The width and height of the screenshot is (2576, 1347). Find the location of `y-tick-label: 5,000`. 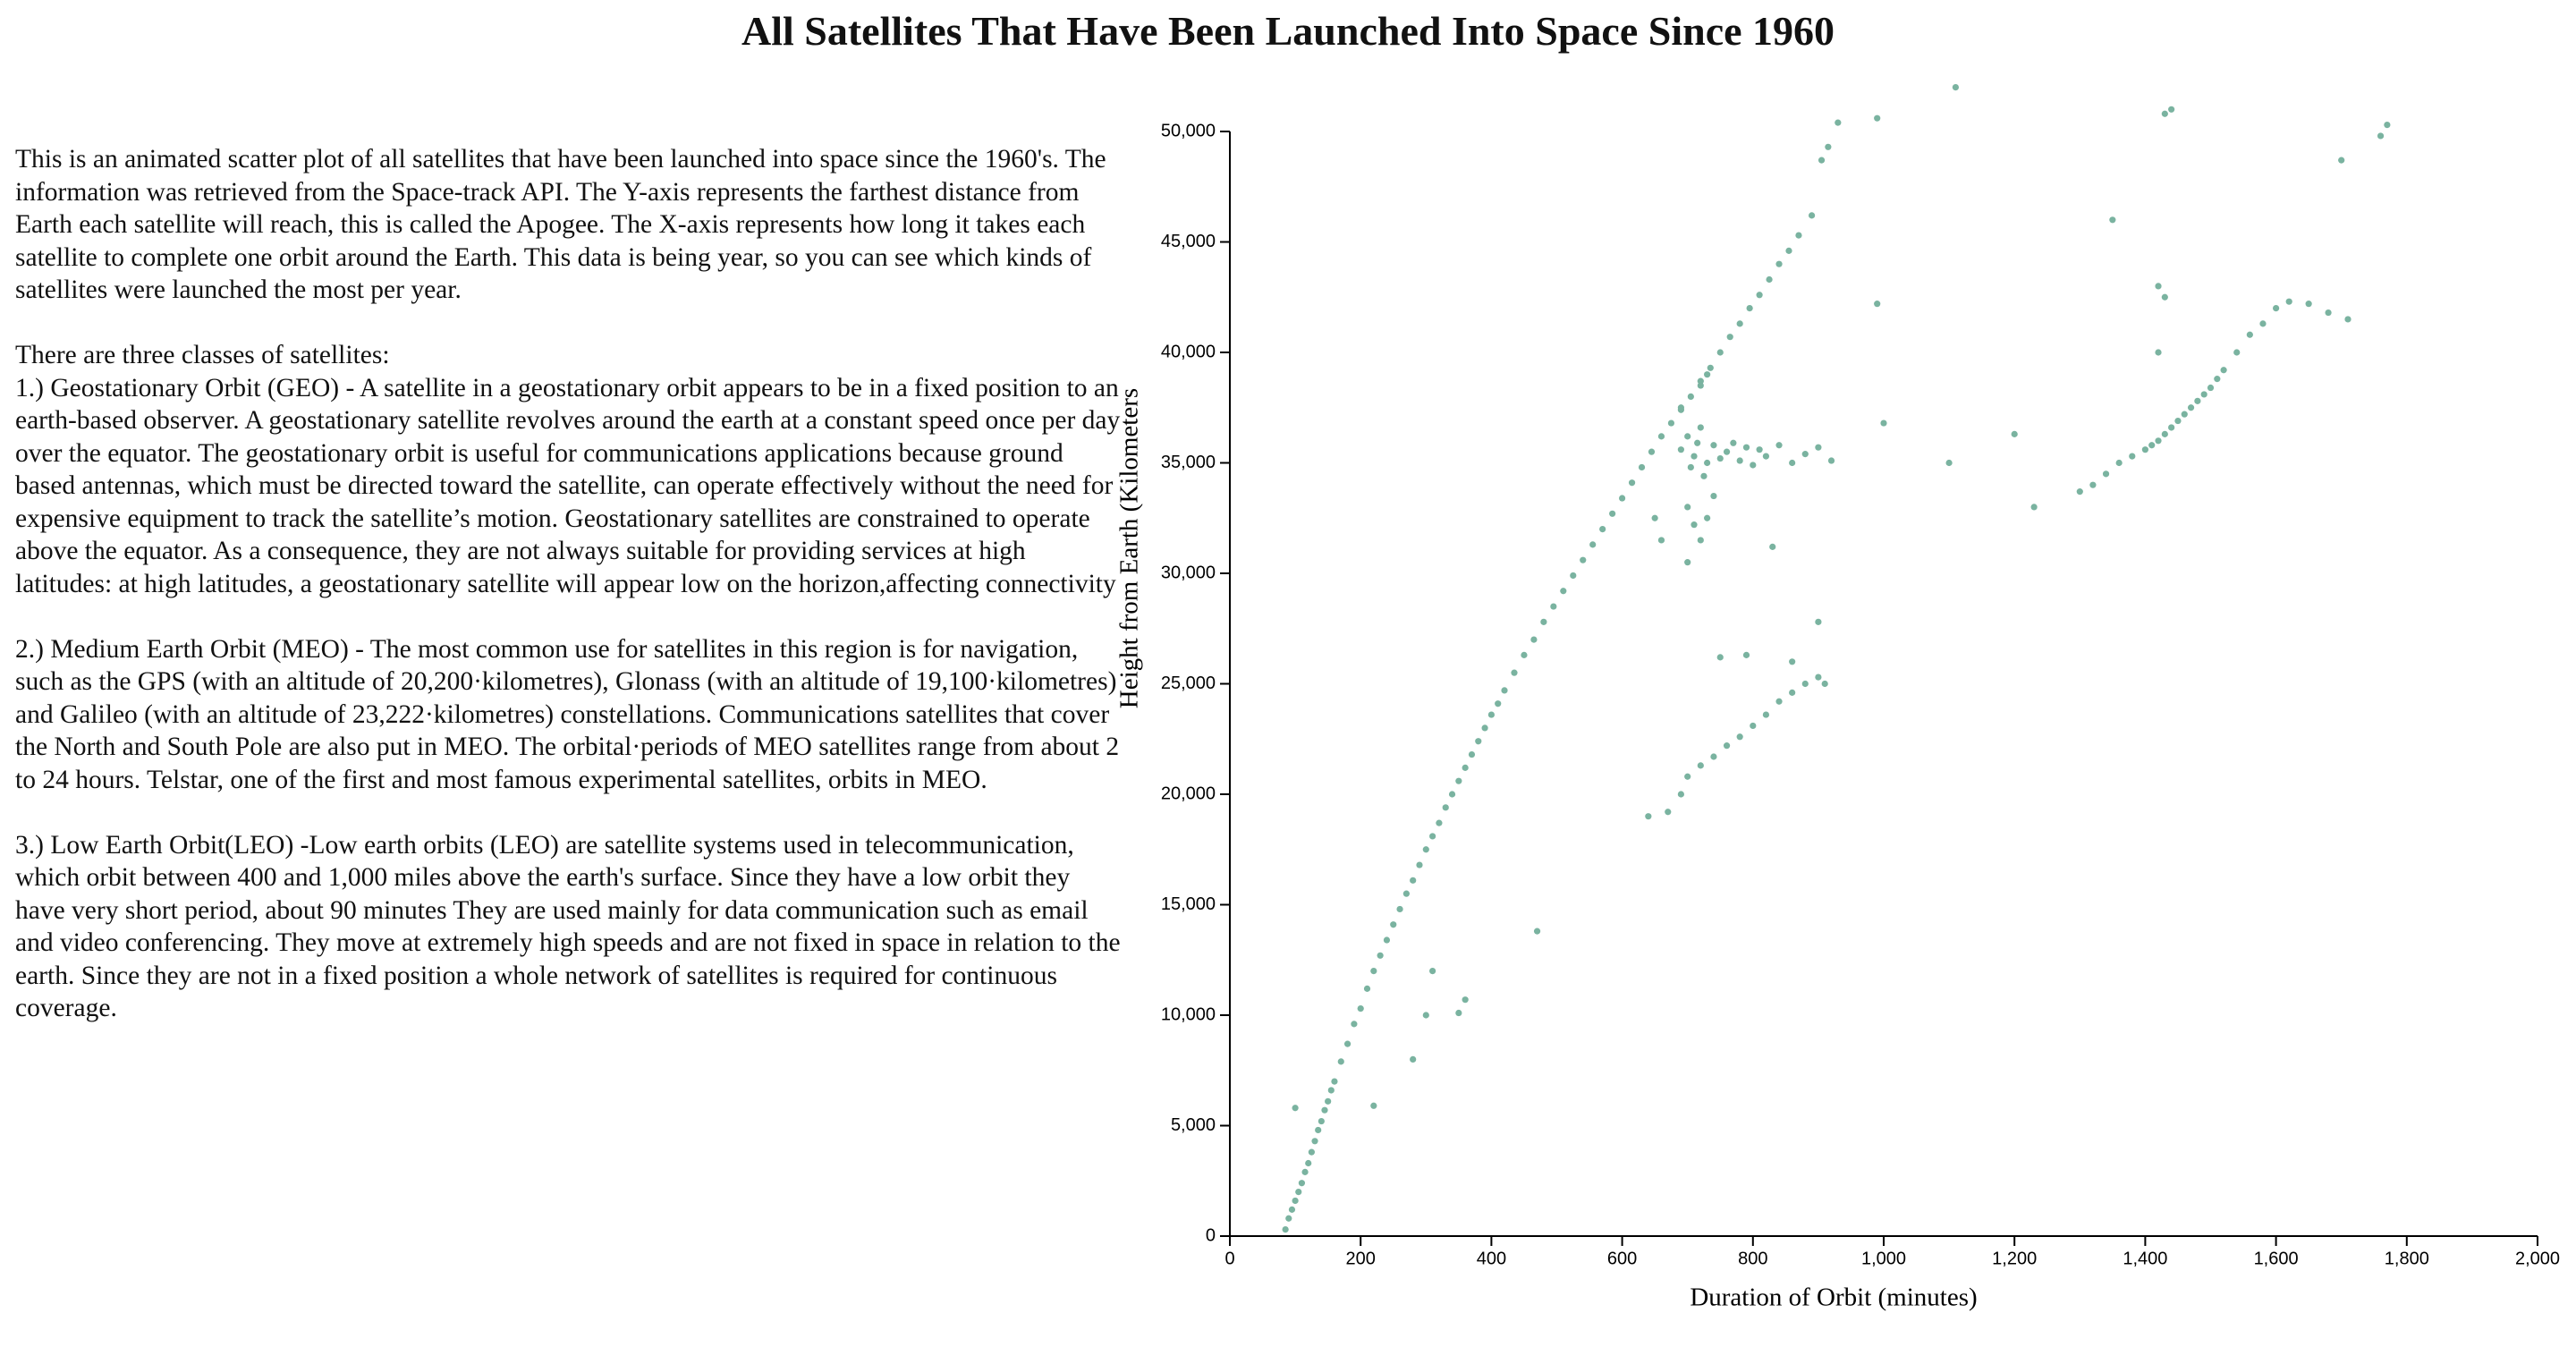

y-tick-label: 5,000 is located at coordinates (1193, 1125).